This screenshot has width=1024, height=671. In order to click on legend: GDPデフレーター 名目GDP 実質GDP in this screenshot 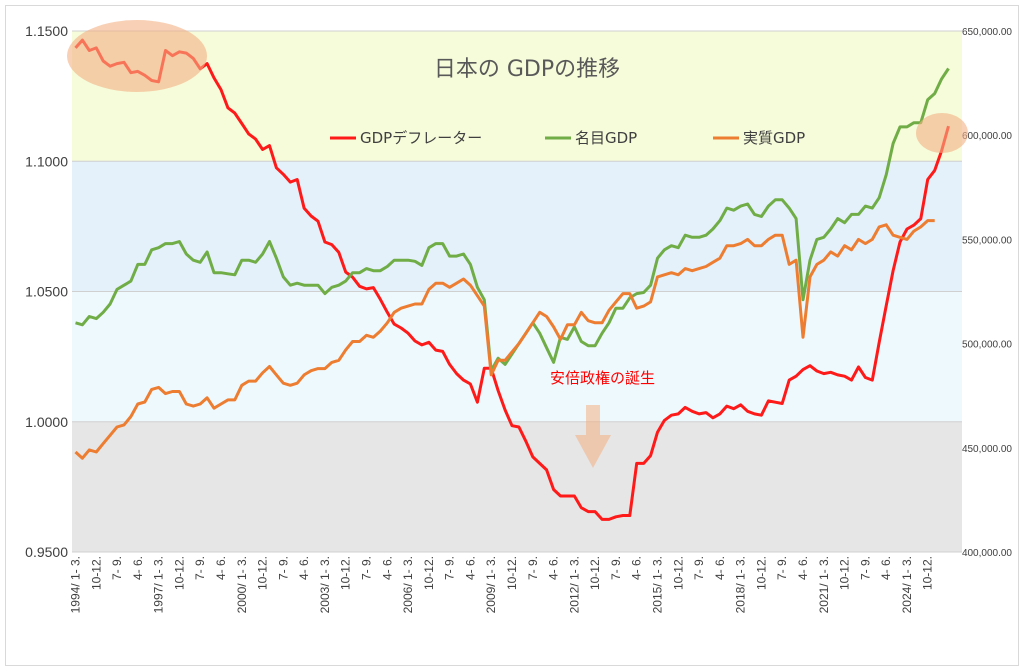, I will do `click(567, 138)`.